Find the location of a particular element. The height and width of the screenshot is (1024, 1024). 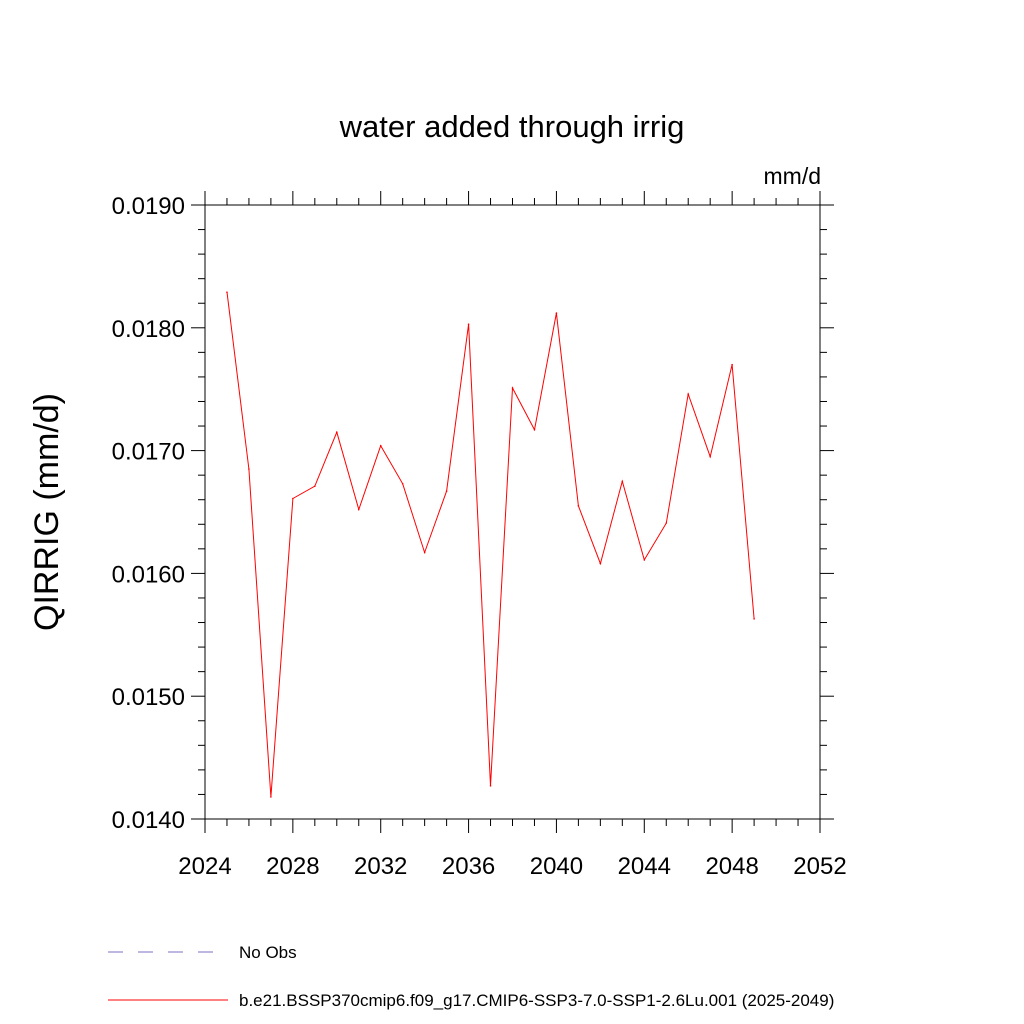

x-tick-label: 2040 is located at coordinates (556, 866).